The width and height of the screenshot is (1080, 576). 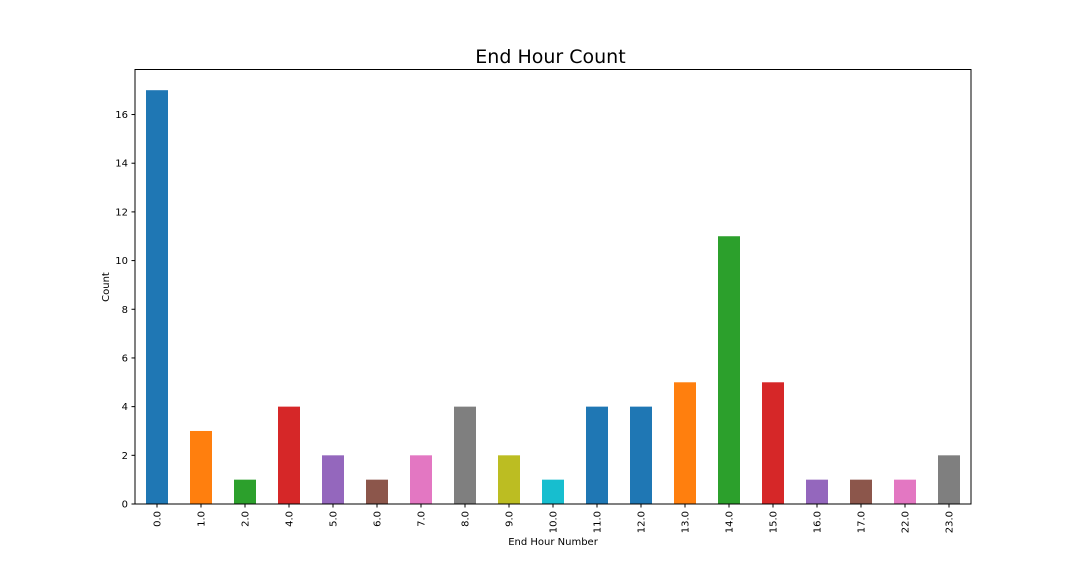 What do you see at coordinates (125, 407) in the screenshot?
I see `y-tick-label: 4` at bounding box center [125, 407].